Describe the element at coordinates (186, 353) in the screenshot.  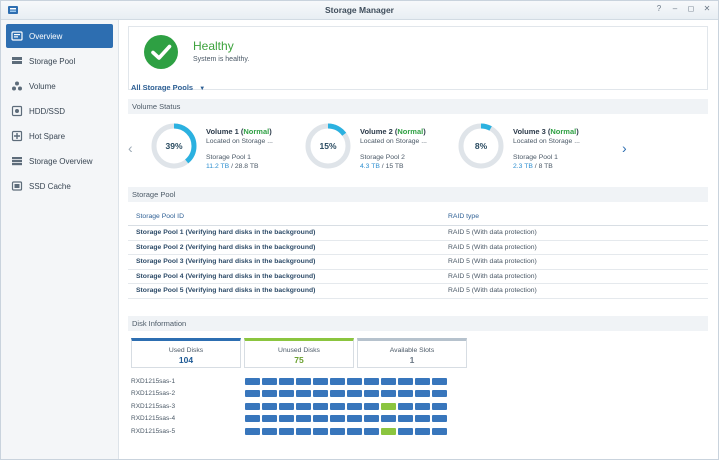
I see `used-disks-card: Used Disks 104` at that location.